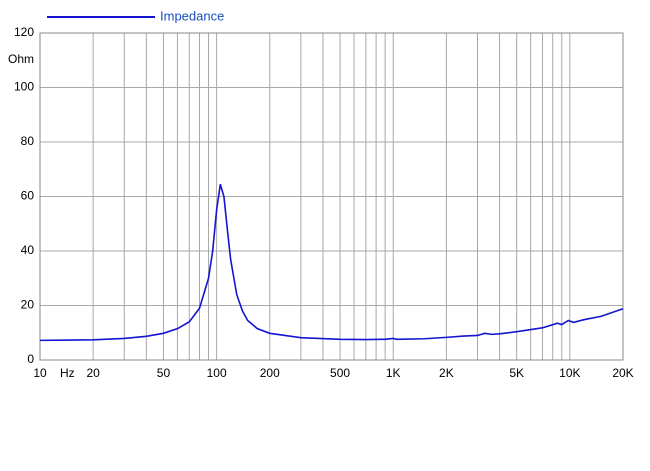  Describe the element at coordinates (28, 141) in the screenshot. I see `y-tick-label: 80` at that location.